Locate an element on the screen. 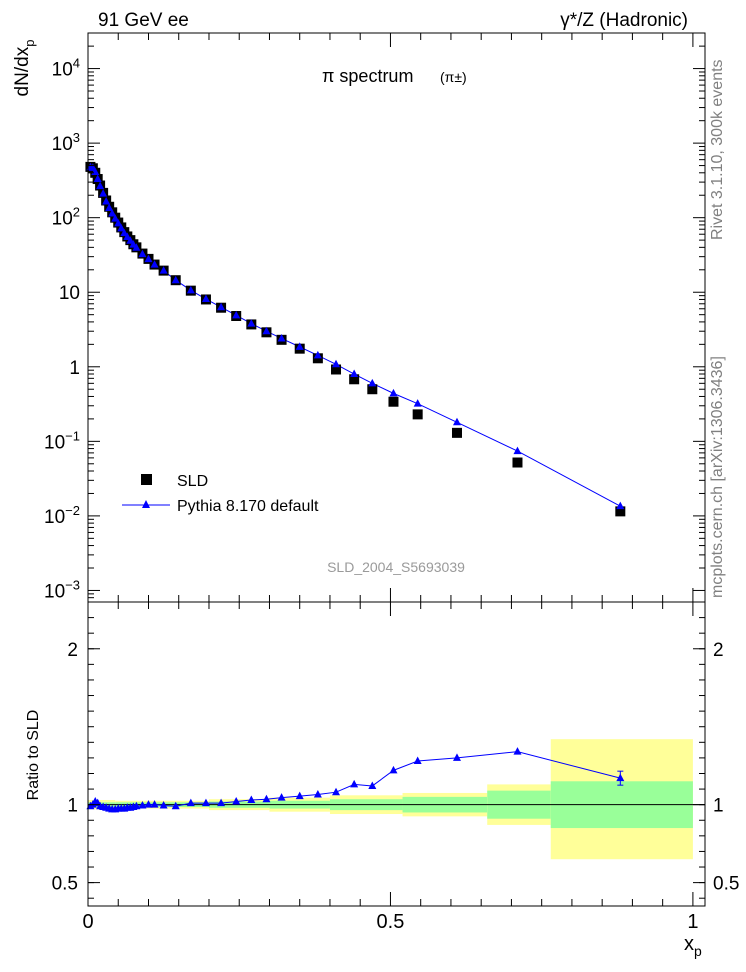 This screenshot has height=972, width=746. ratio-y-tick-label: 2 is located at coordinates (72, 650).